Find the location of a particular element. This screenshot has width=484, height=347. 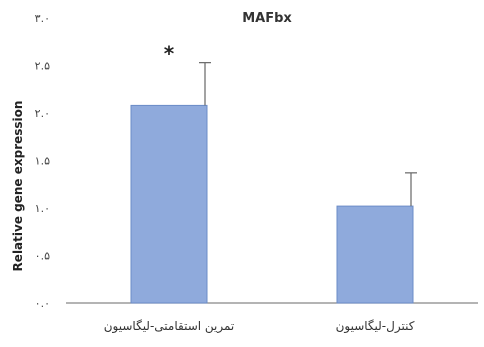

y-tick-label: ۲.۰ is located at coordinates (42, 113).